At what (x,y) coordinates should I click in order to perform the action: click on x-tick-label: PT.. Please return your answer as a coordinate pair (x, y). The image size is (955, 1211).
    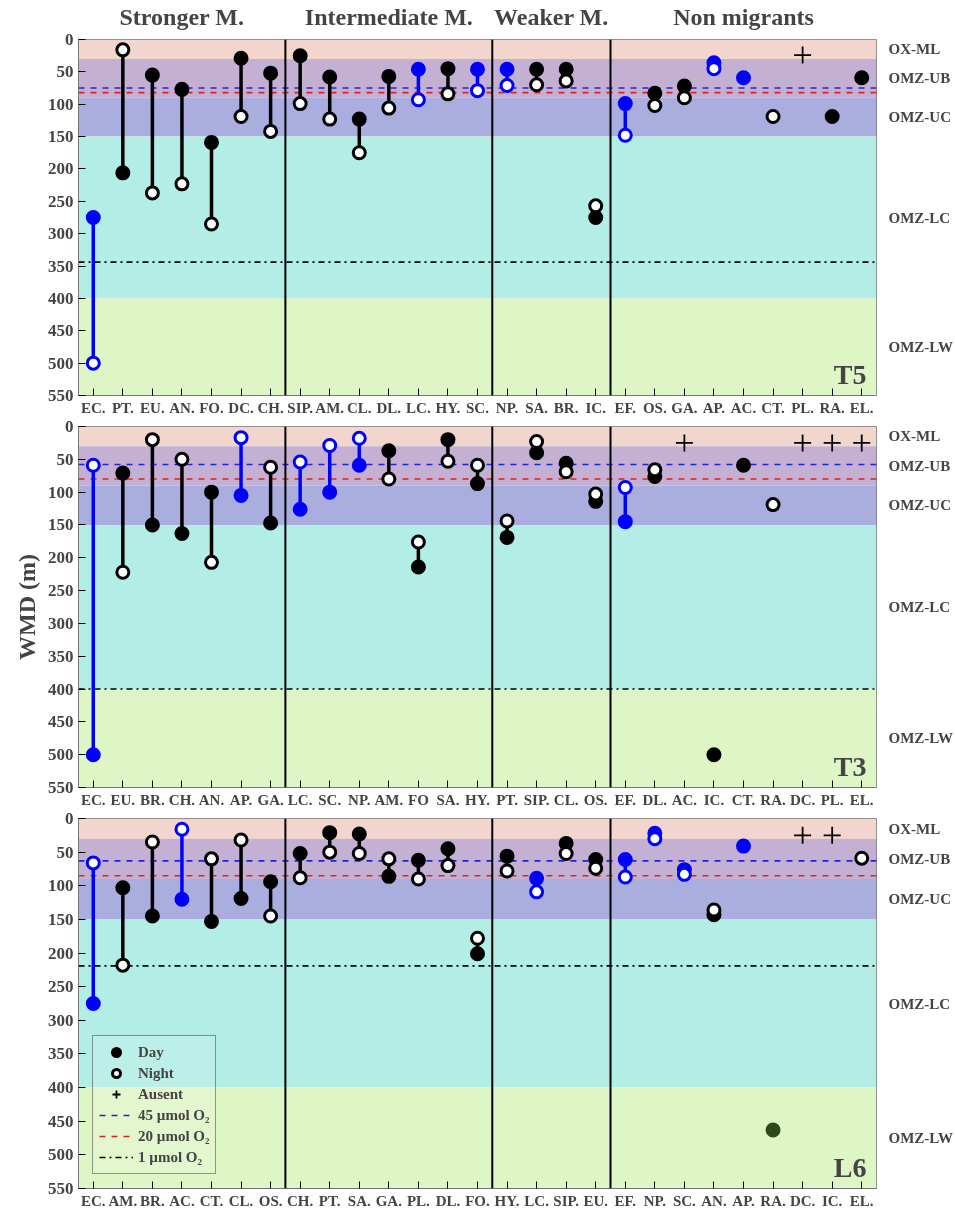
    Looking at the image, I should click on (507, 799).